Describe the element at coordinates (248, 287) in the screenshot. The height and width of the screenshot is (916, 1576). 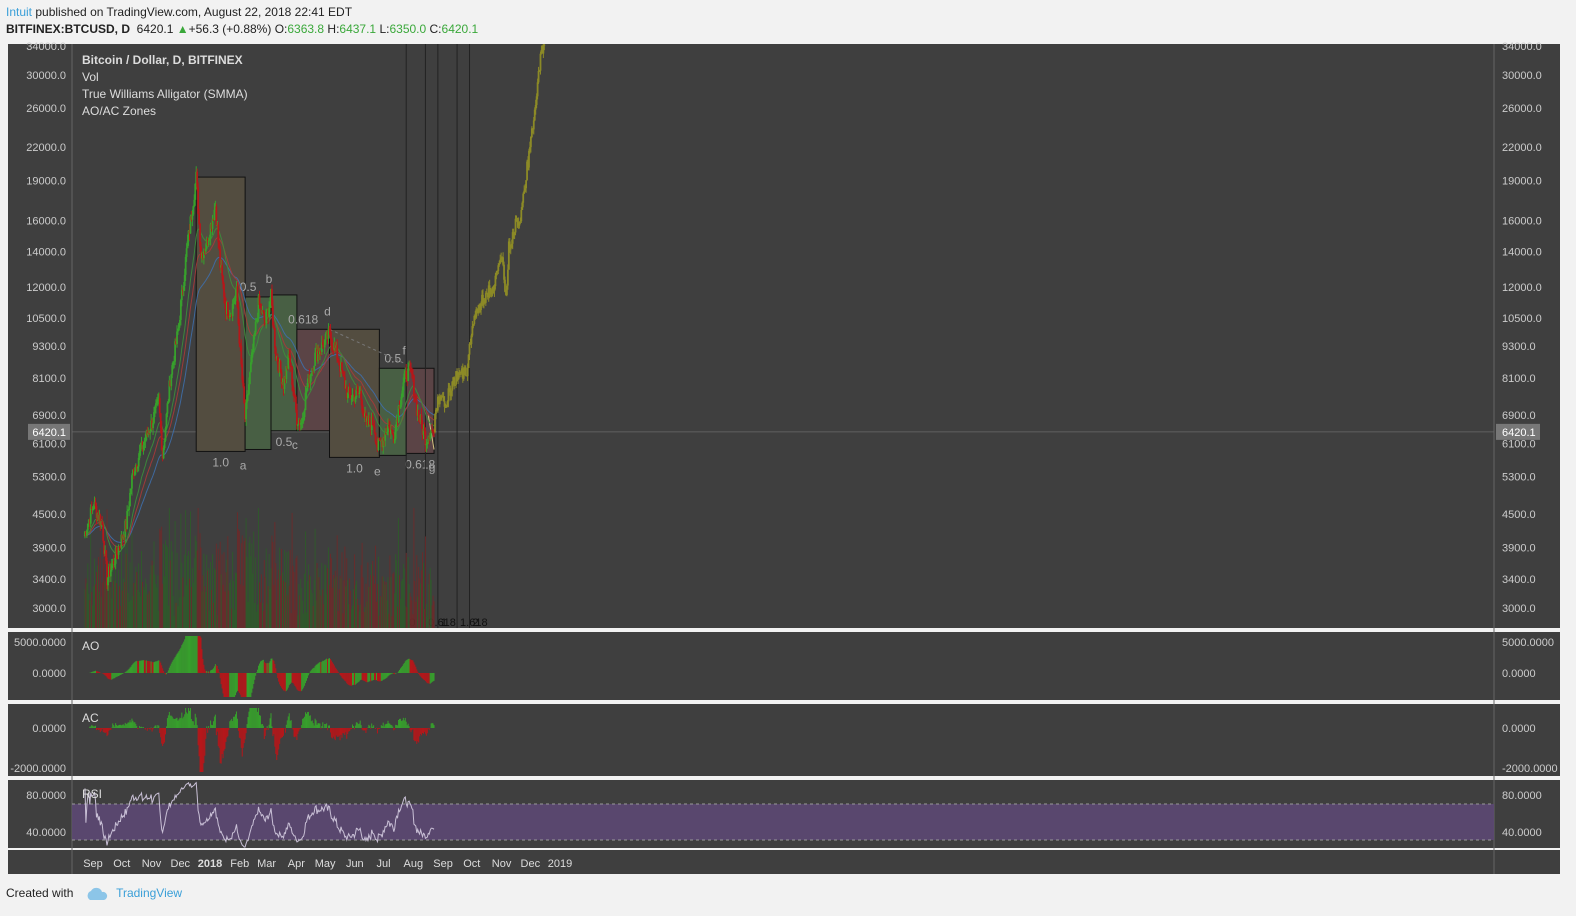
I see `zone-fib-label-1: 0.5` at that location.